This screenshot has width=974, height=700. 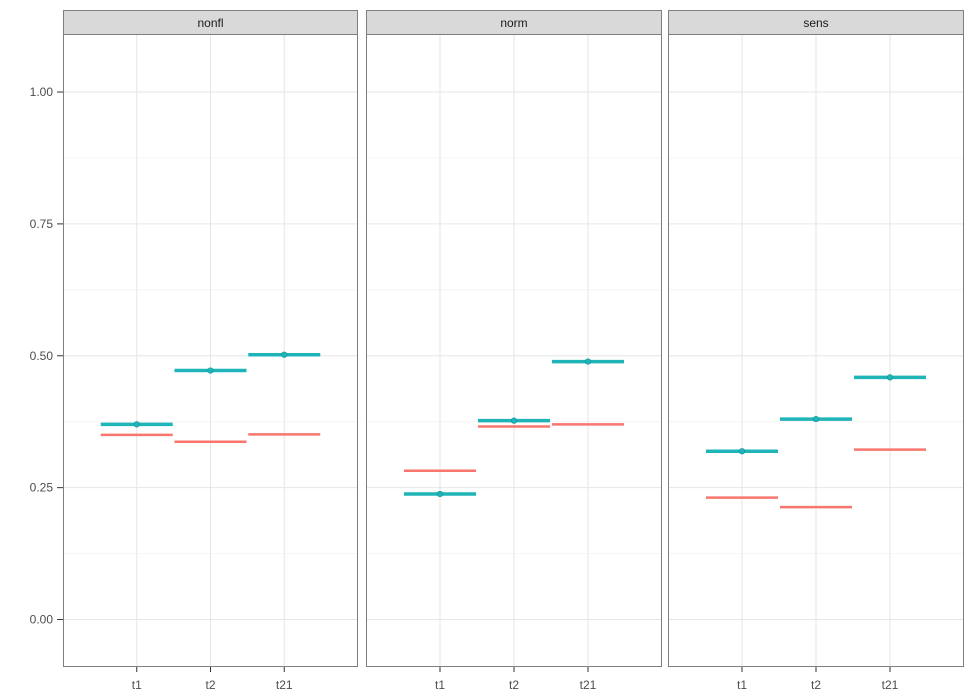 I want to click on facet-strip-label: sens, so click(x=815, y=23).